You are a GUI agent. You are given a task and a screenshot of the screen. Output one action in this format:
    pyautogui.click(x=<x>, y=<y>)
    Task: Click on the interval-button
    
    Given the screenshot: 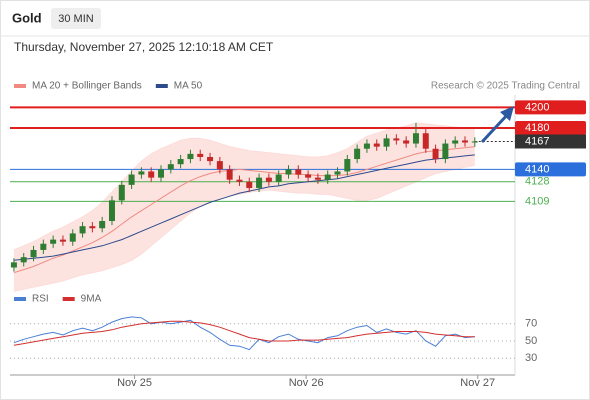 What is the action you would take?
    pyautogui.click(x=76, y=18)
    